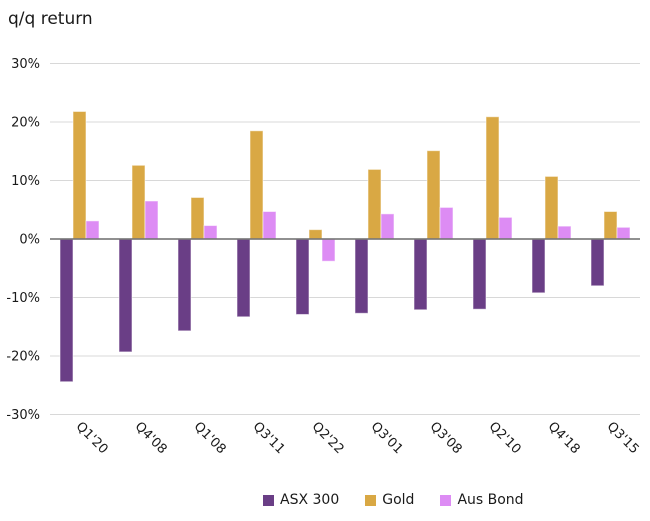  What do you see at coordinates (310, 500) in the screenshot?
I see `legend-label: ASX 300` at bounding box center [310, 500].